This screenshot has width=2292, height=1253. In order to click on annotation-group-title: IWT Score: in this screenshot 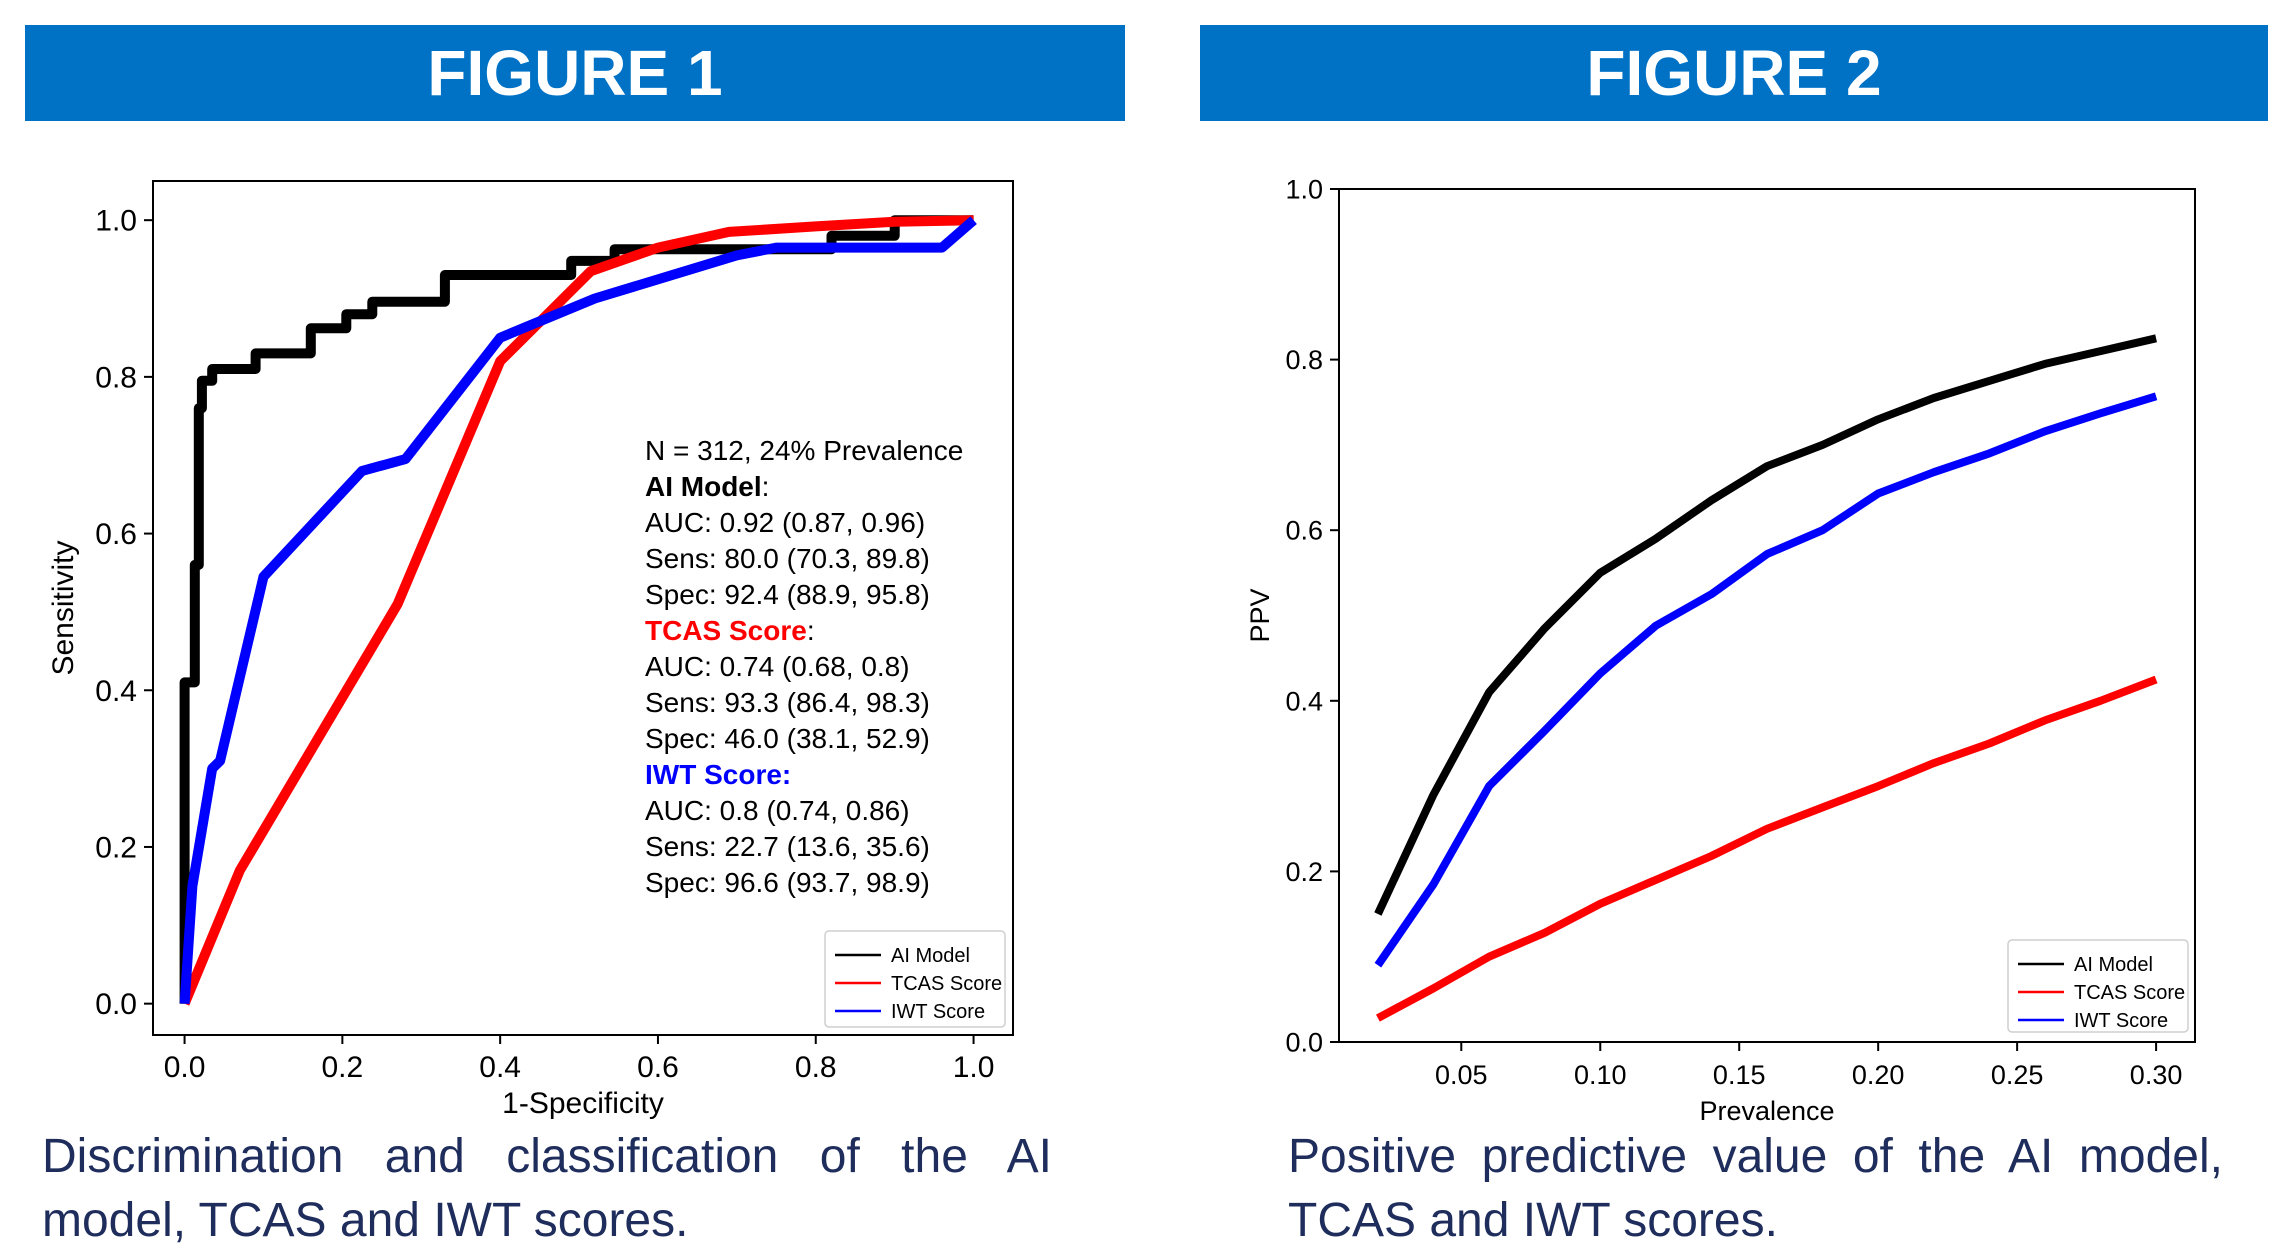, I will do `click(718, 774)`.